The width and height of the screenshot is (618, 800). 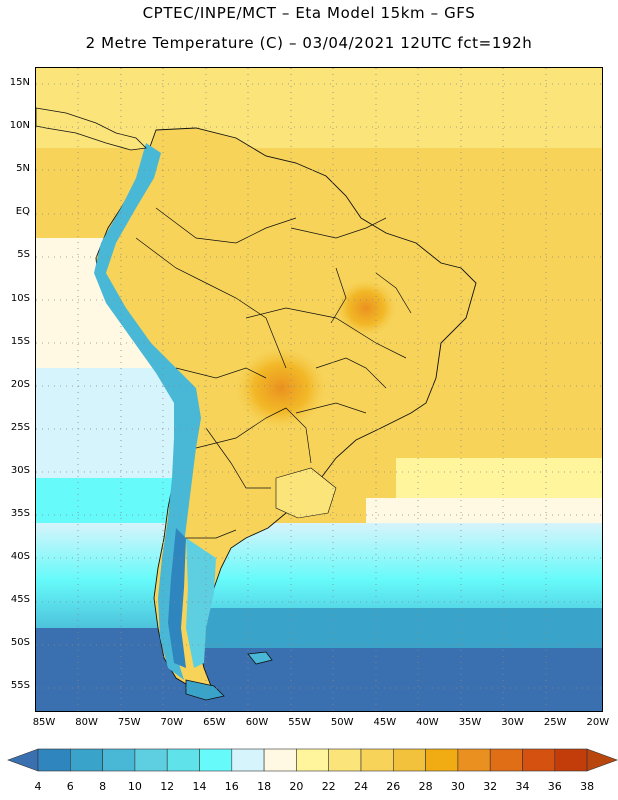 I want to click on legend-arrow-low, so click(x=23, y=760).